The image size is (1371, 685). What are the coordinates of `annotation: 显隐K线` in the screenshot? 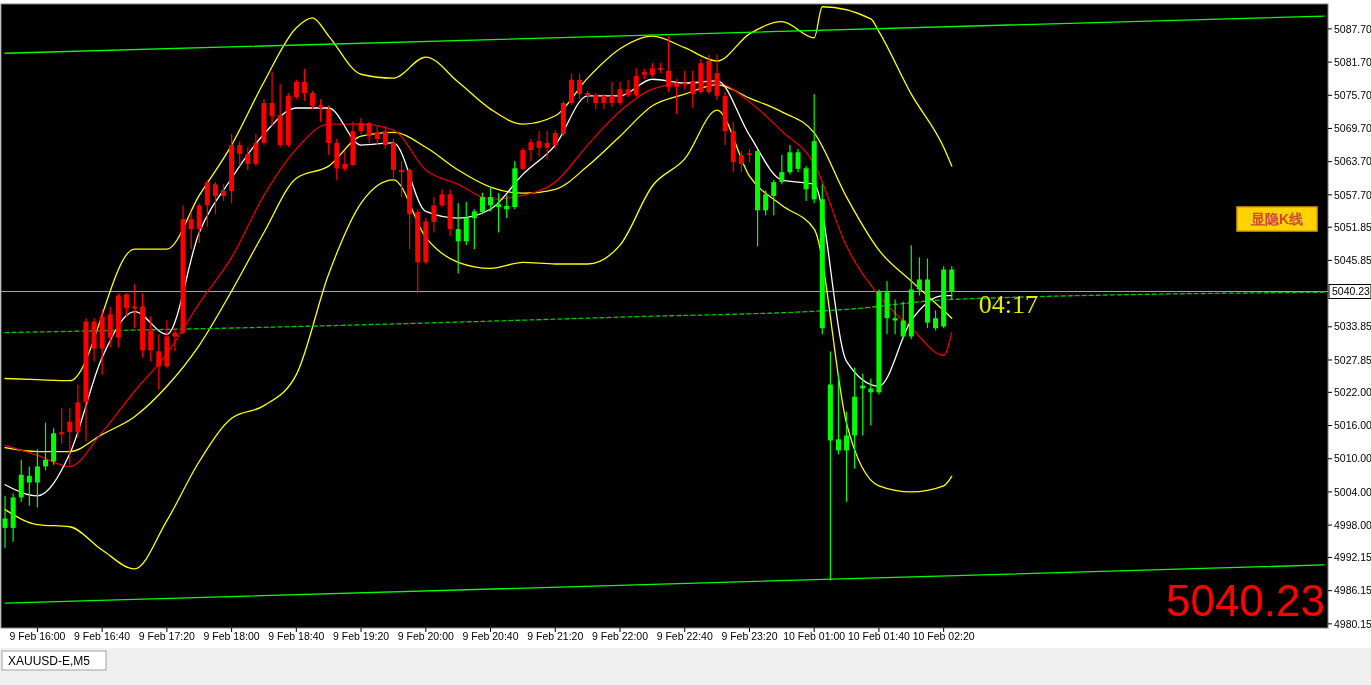 It's located at (1276, 219).